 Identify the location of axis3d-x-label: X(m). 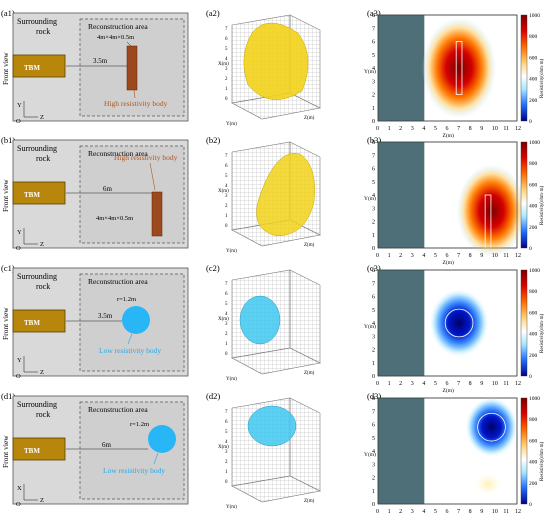
(223, 319).